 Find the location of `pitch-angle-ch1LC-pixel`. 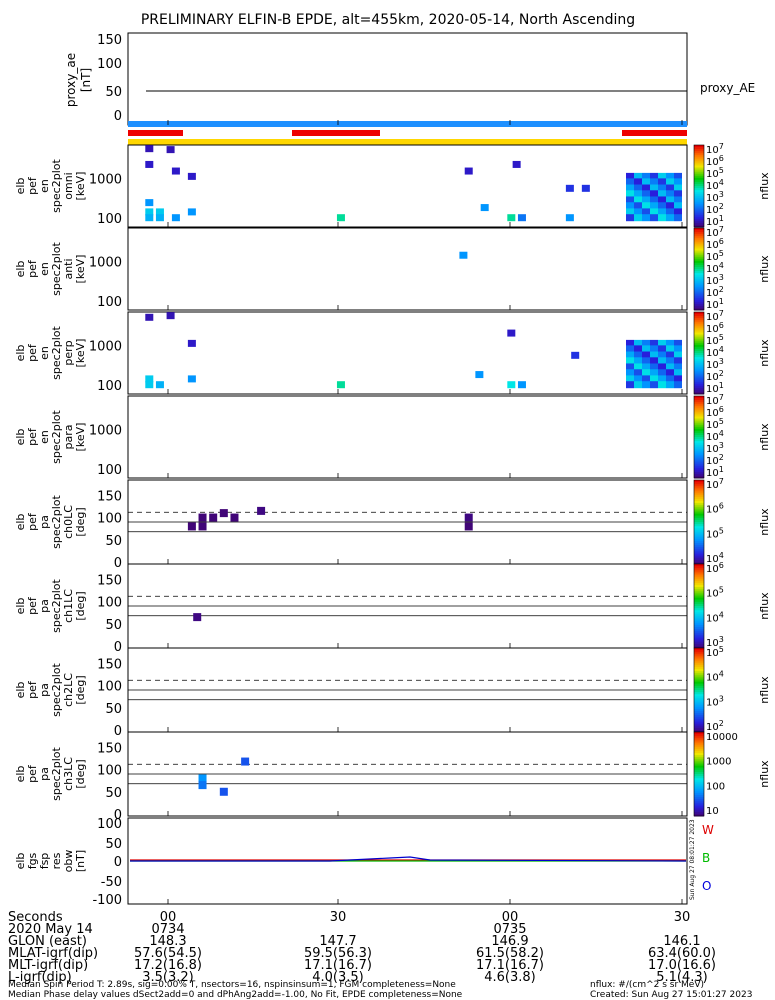

pitch-angle-ch1LC-pixel is located at coordinates (197, 617).